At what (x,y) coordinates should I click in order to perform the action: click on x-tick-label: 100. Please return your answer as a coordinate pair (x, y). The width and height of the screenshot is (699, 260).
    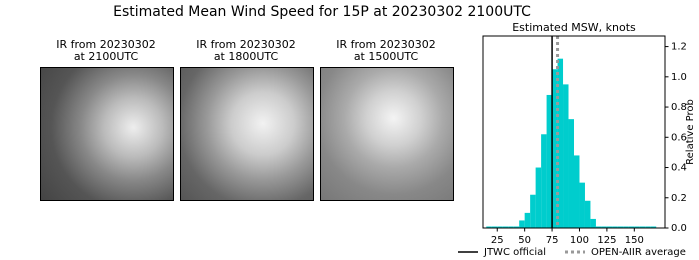
    Looking at the image, I should click on (579, 240).